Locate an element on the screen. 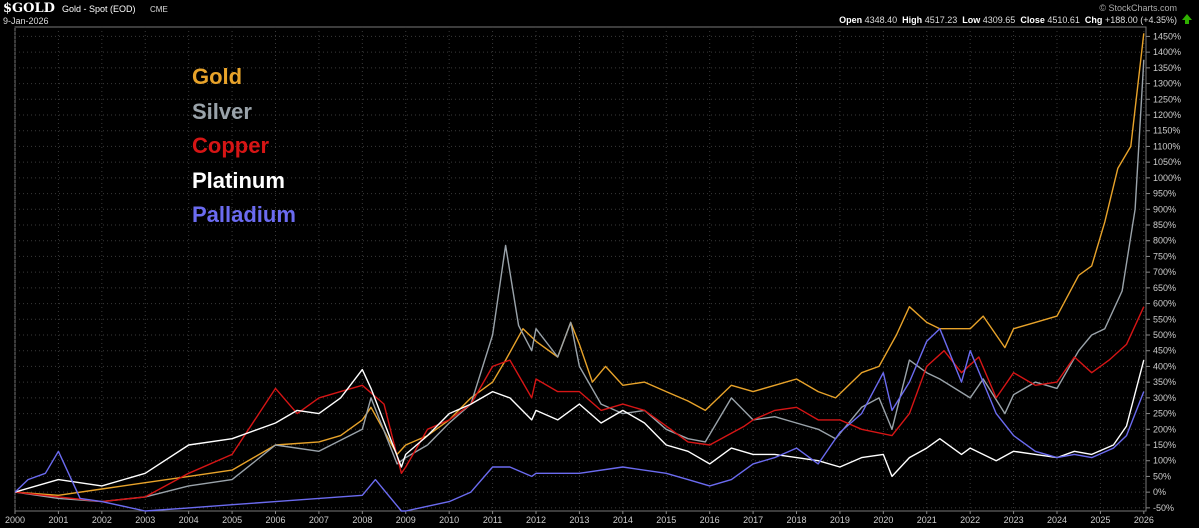 This screenshot has width=1199, height=528. y-tick-label: 250% is located at coordinates (1164, 414).